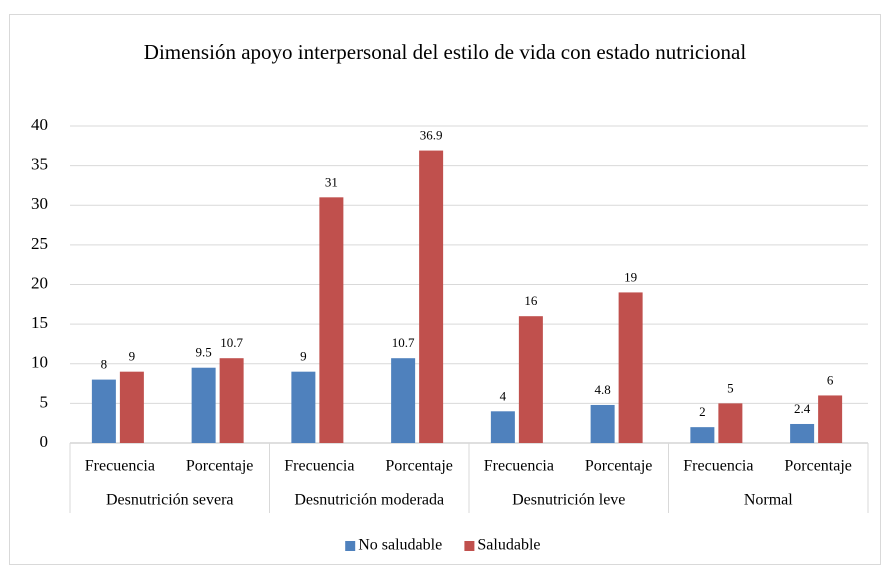 Image resolution: width=891 pixels, height=570 pixels. Describe the element at coordinates (331, 181) in the screenshot. I see `value-label: 31` at that location.